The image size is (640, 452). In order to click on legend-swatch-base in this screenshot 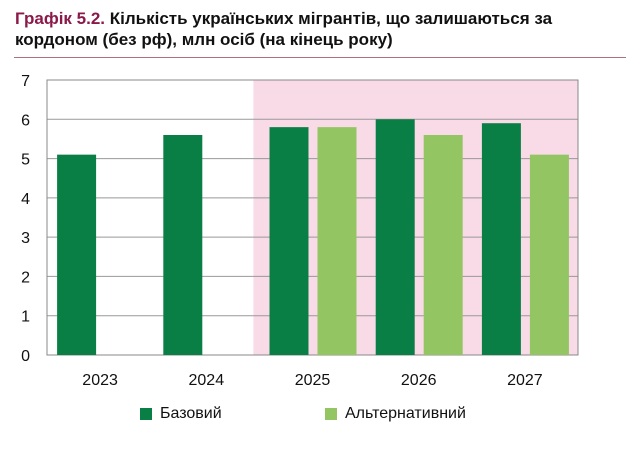, I will do `click(146, 414)`.